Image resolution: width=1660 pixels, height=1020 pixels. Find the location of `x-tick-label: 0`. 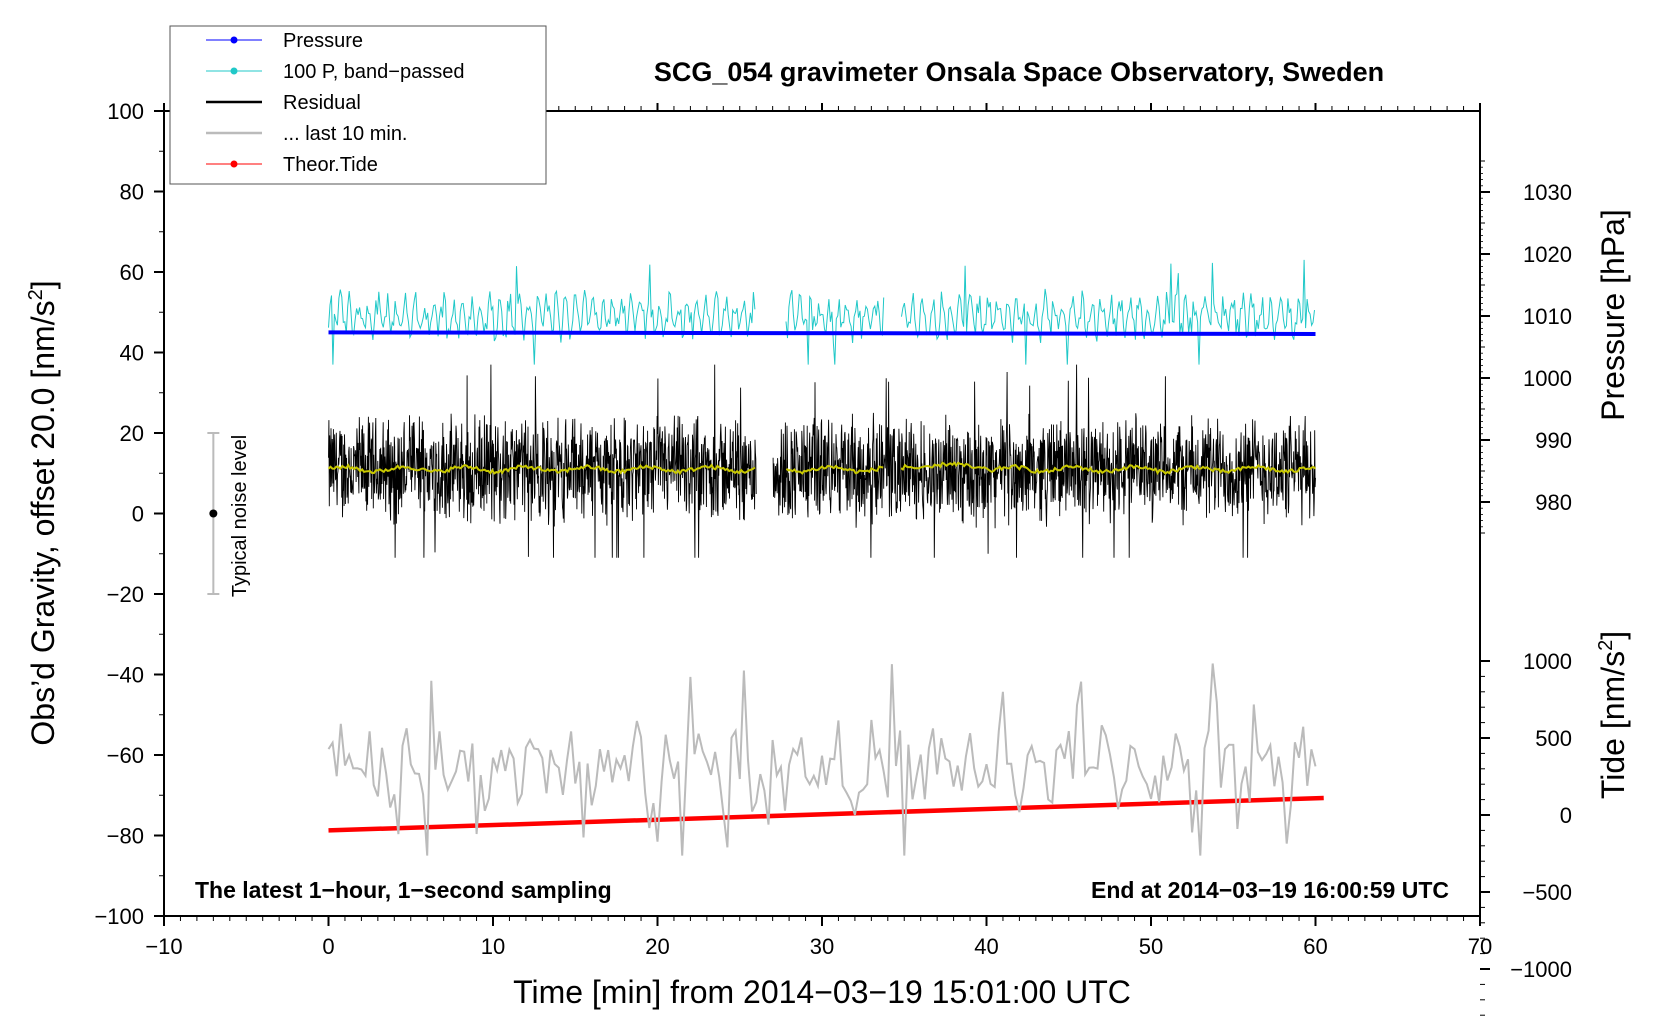

x-tick-label: 0 is located at coordinates (328, 946).